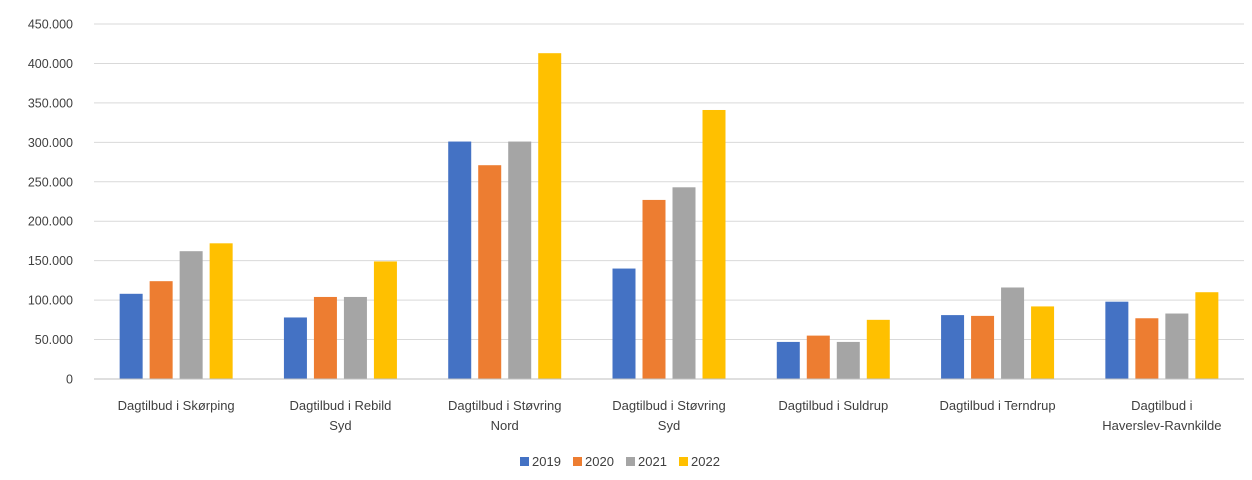  I want to click on category-label: Dagtilbud i Støvring Syd, so click(668, 415).